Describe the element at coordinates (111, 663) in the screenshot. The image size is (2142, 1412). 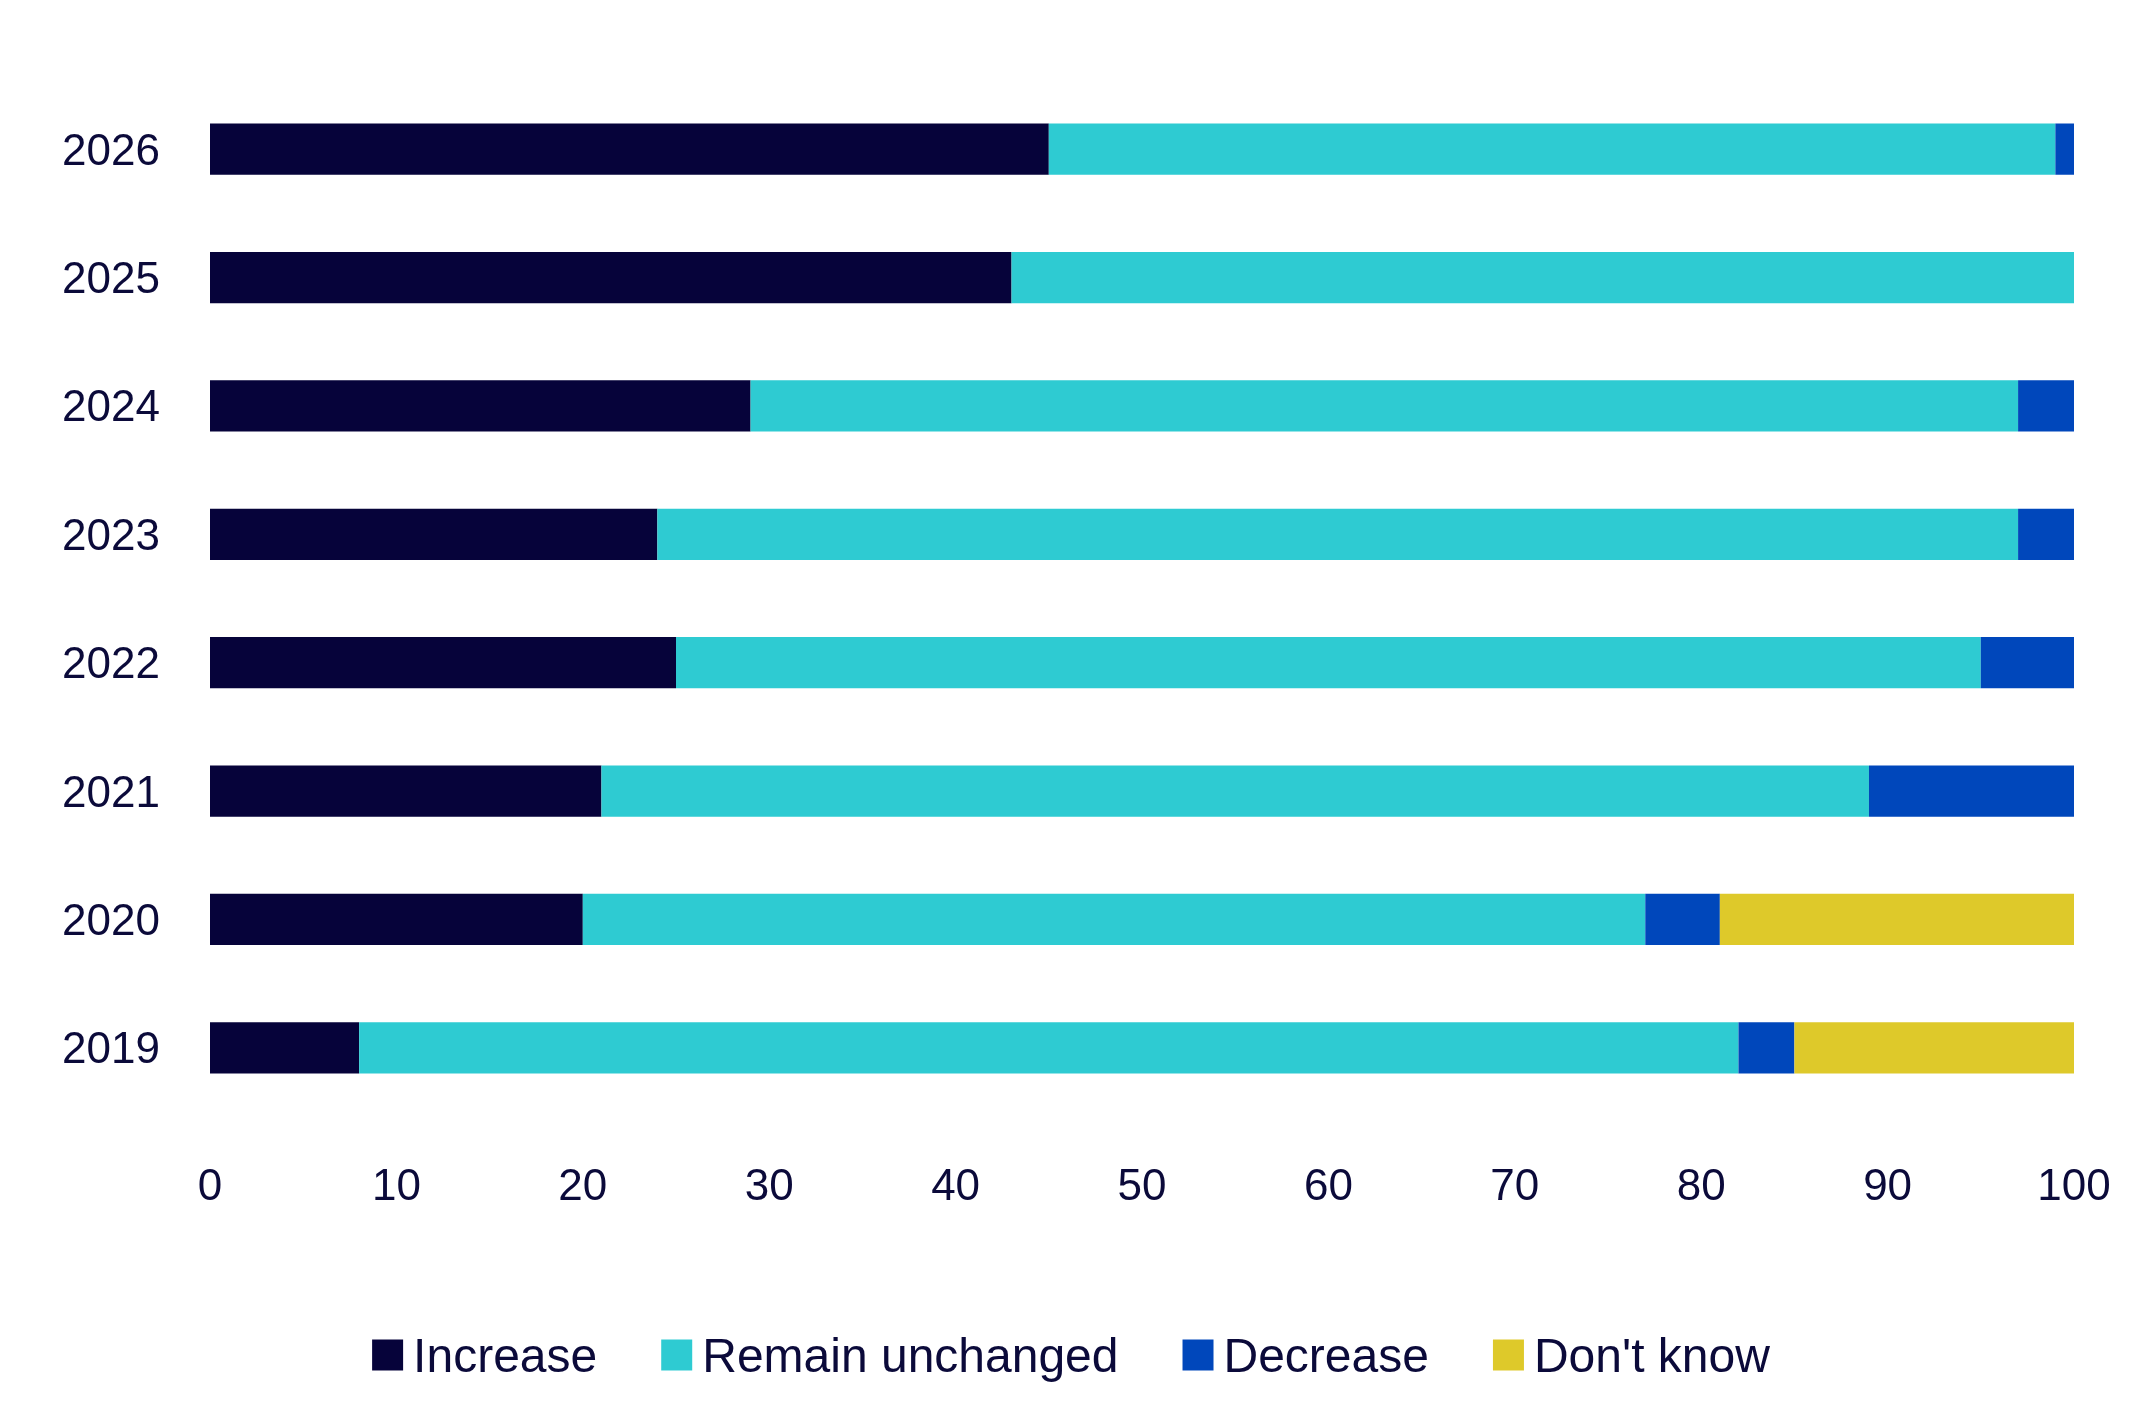
I see `y-tick-label: 2022` at that location.